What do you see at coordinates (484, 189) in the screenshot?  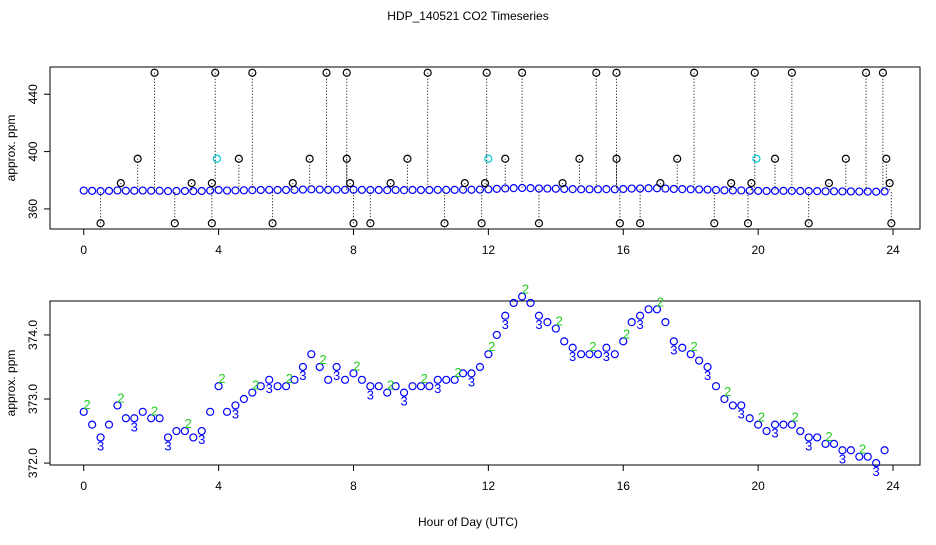 I see `series` at bounding box center [484, 189].